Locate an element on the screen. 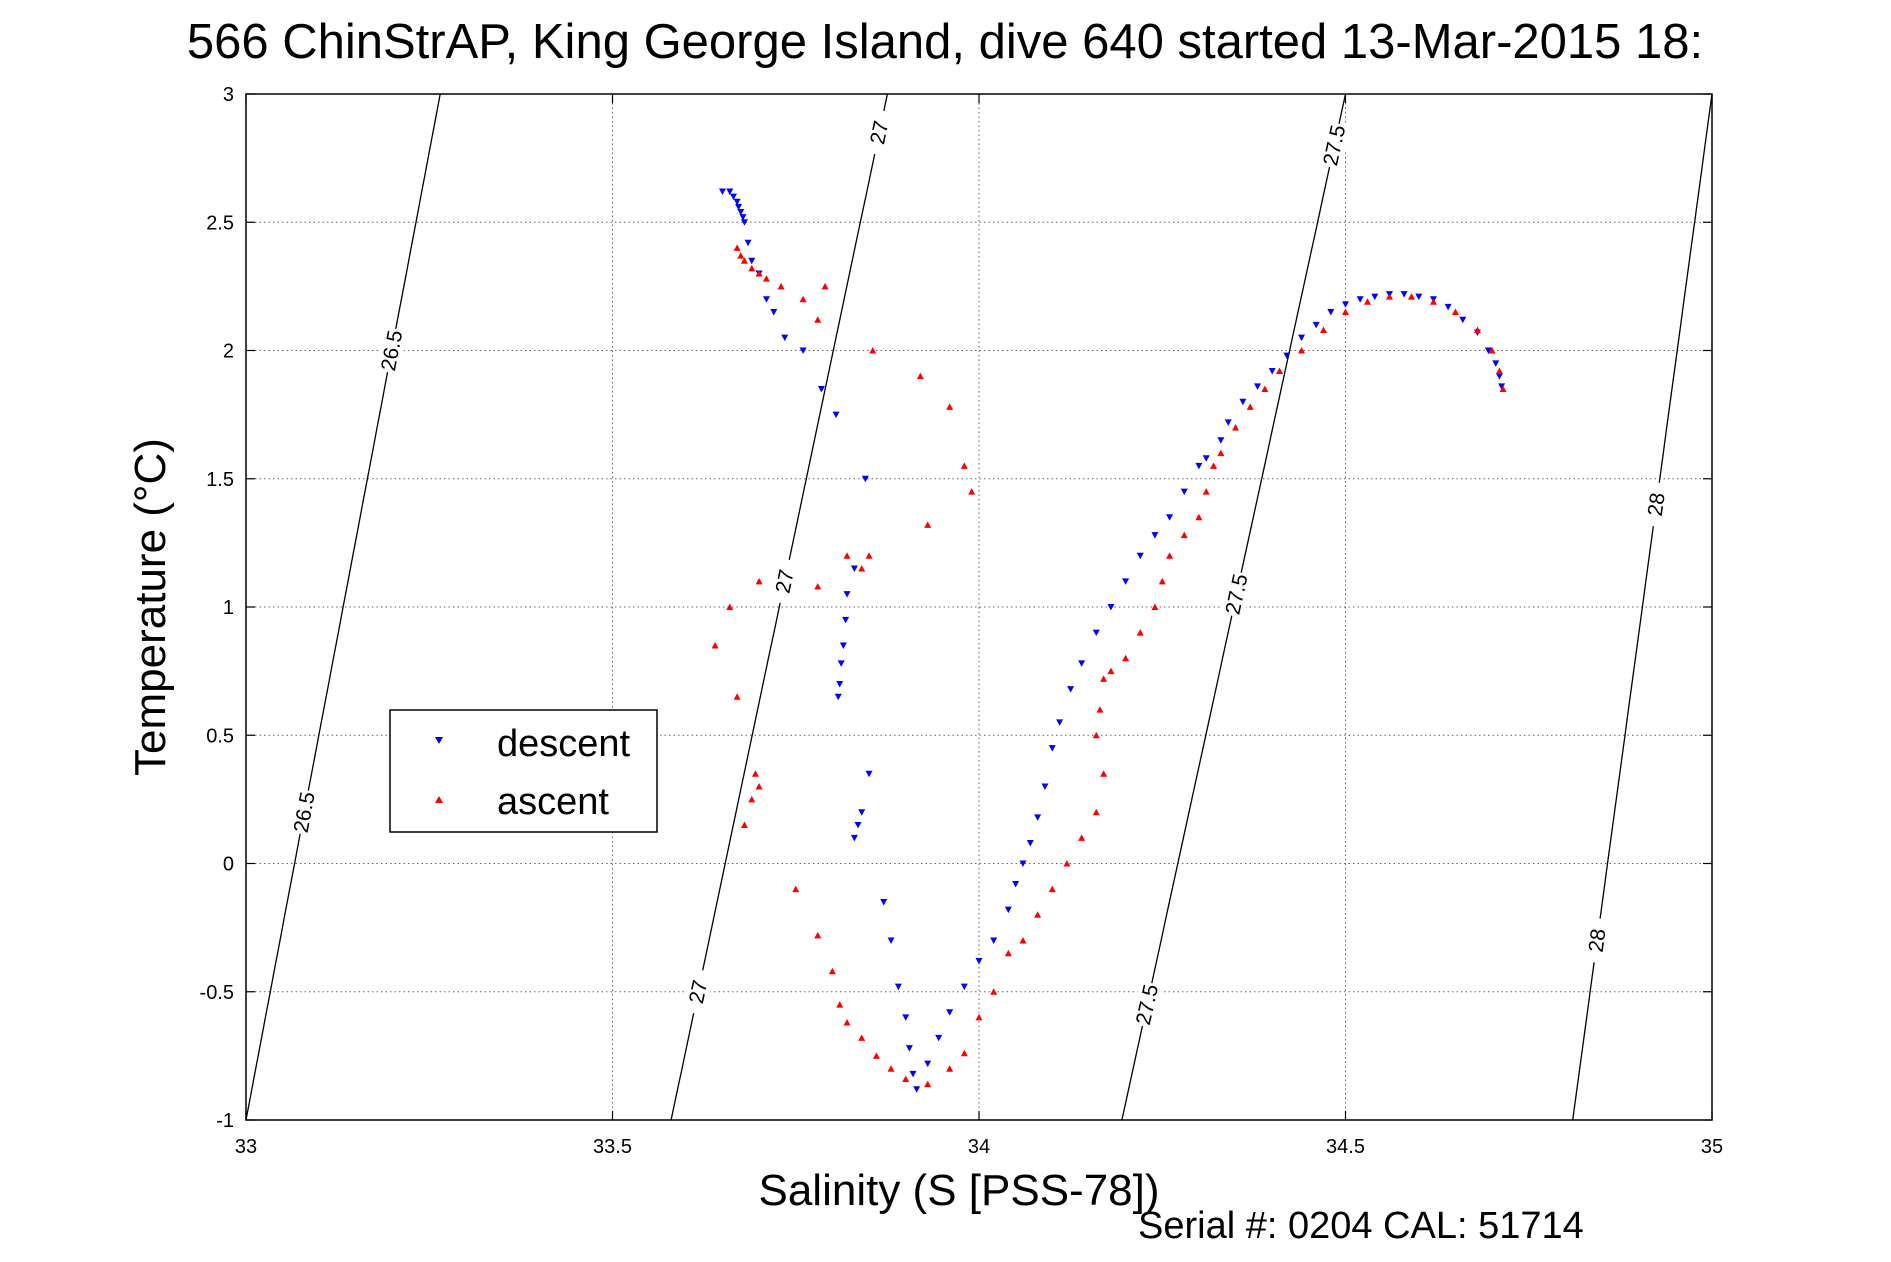 The width and height of the screenshot is (1891, 1262). x-tick-label: 33.5 is located at coordinates (612, 1147).